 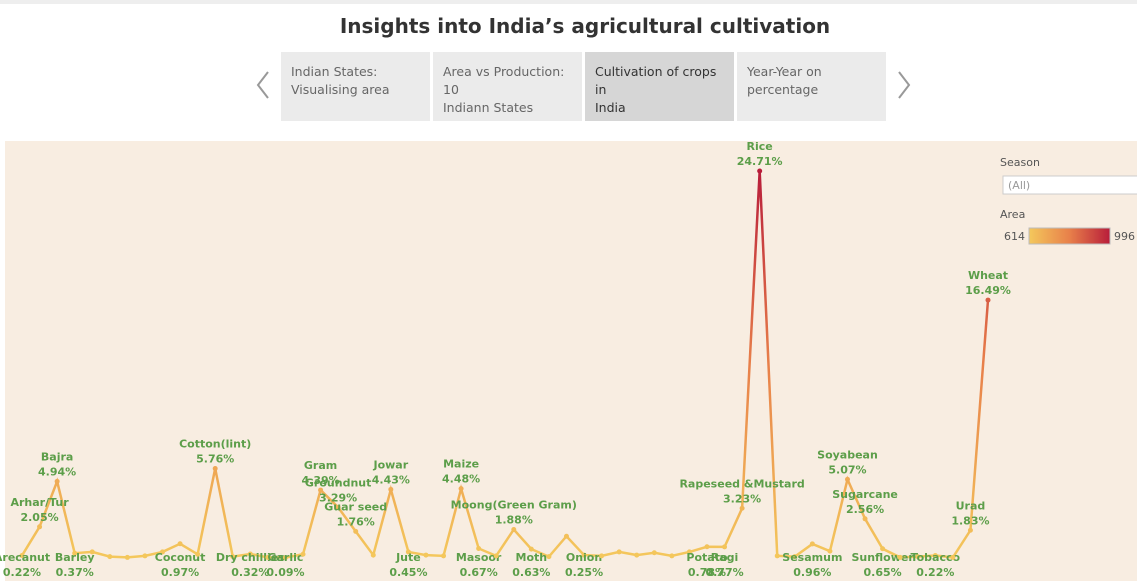 What do you see at coordinates (320, 480) in the screenshot?
I see `value-label: 4.39%` at bounding box center [320, 480].